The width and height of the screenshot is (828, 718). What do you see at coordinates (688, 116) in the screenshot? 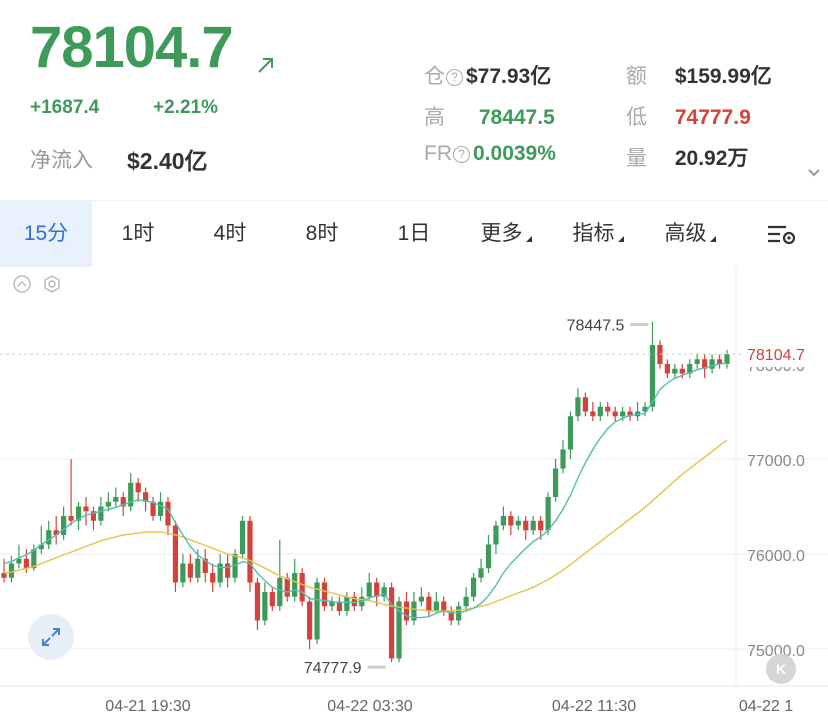
I see `low-stat: 低 74777.9` at bounding box center [688, 116].